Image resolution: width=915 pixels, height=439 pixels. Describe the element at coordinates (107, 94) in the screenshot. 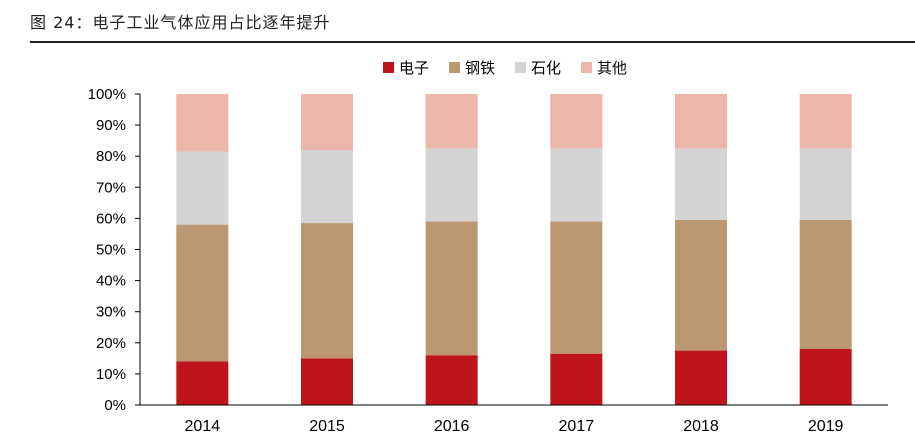

I see `y-tick-label: 100%` at that location.